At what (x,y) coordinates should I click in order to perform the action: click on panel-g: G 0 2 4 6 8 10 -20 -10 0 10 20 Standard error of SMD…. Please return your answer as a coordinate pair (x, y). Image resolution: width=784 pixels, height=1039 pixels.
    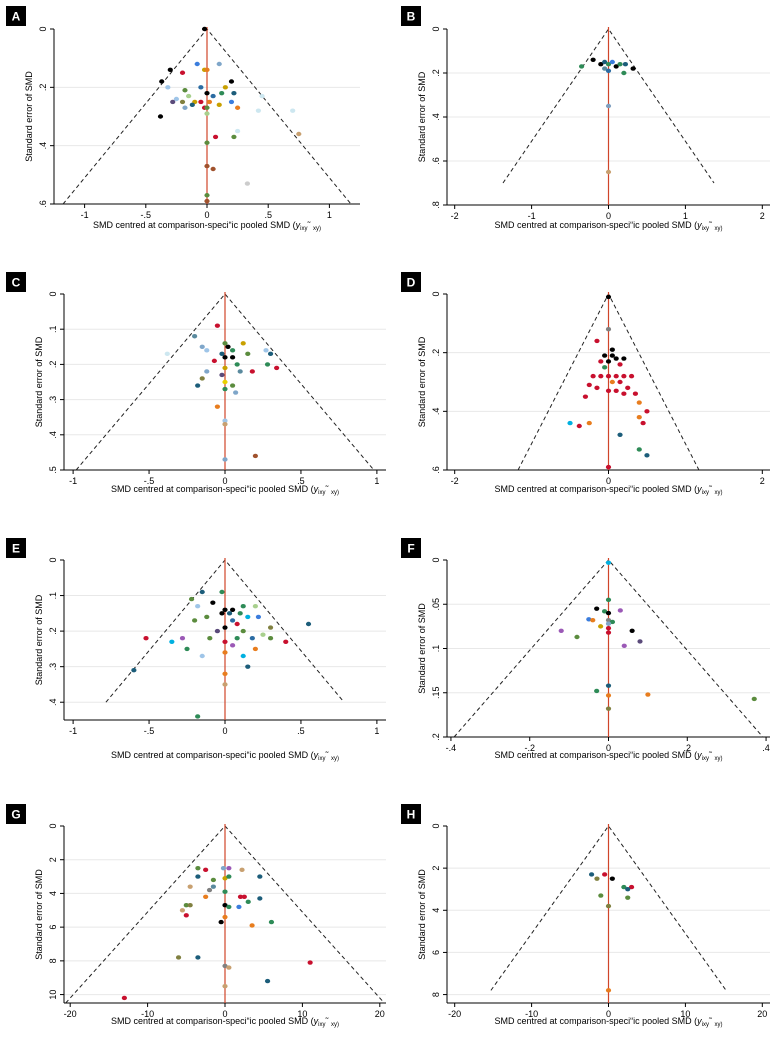
    Looking at the image, I should click on (196, 916).